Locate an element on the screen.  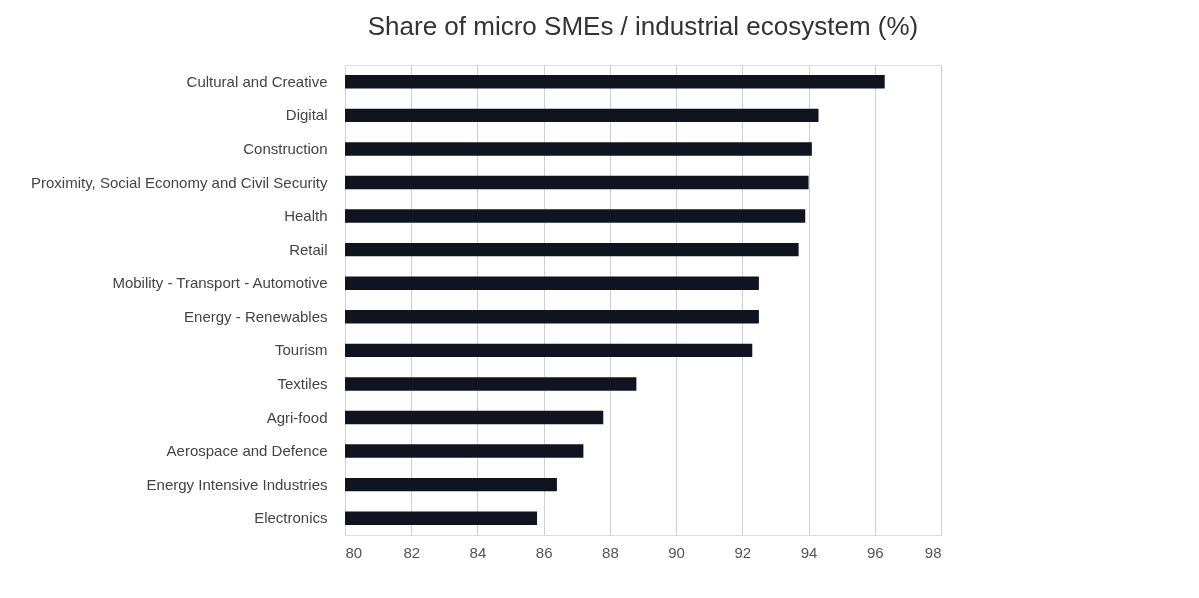
x-tick-label: 94 is located at coordinates (809, 552).